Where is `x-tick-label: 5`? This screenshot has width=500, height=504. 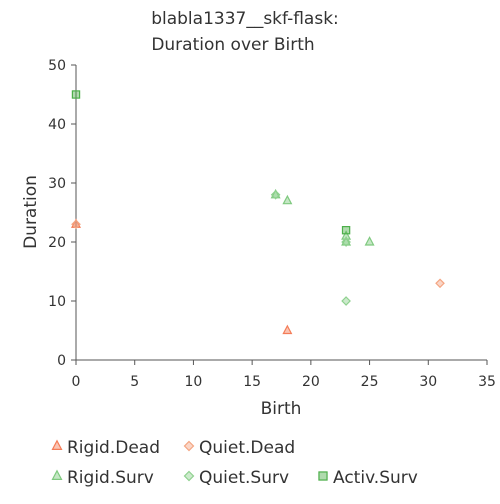 x-tick-label: 5 is located at coordinates (134, 382).